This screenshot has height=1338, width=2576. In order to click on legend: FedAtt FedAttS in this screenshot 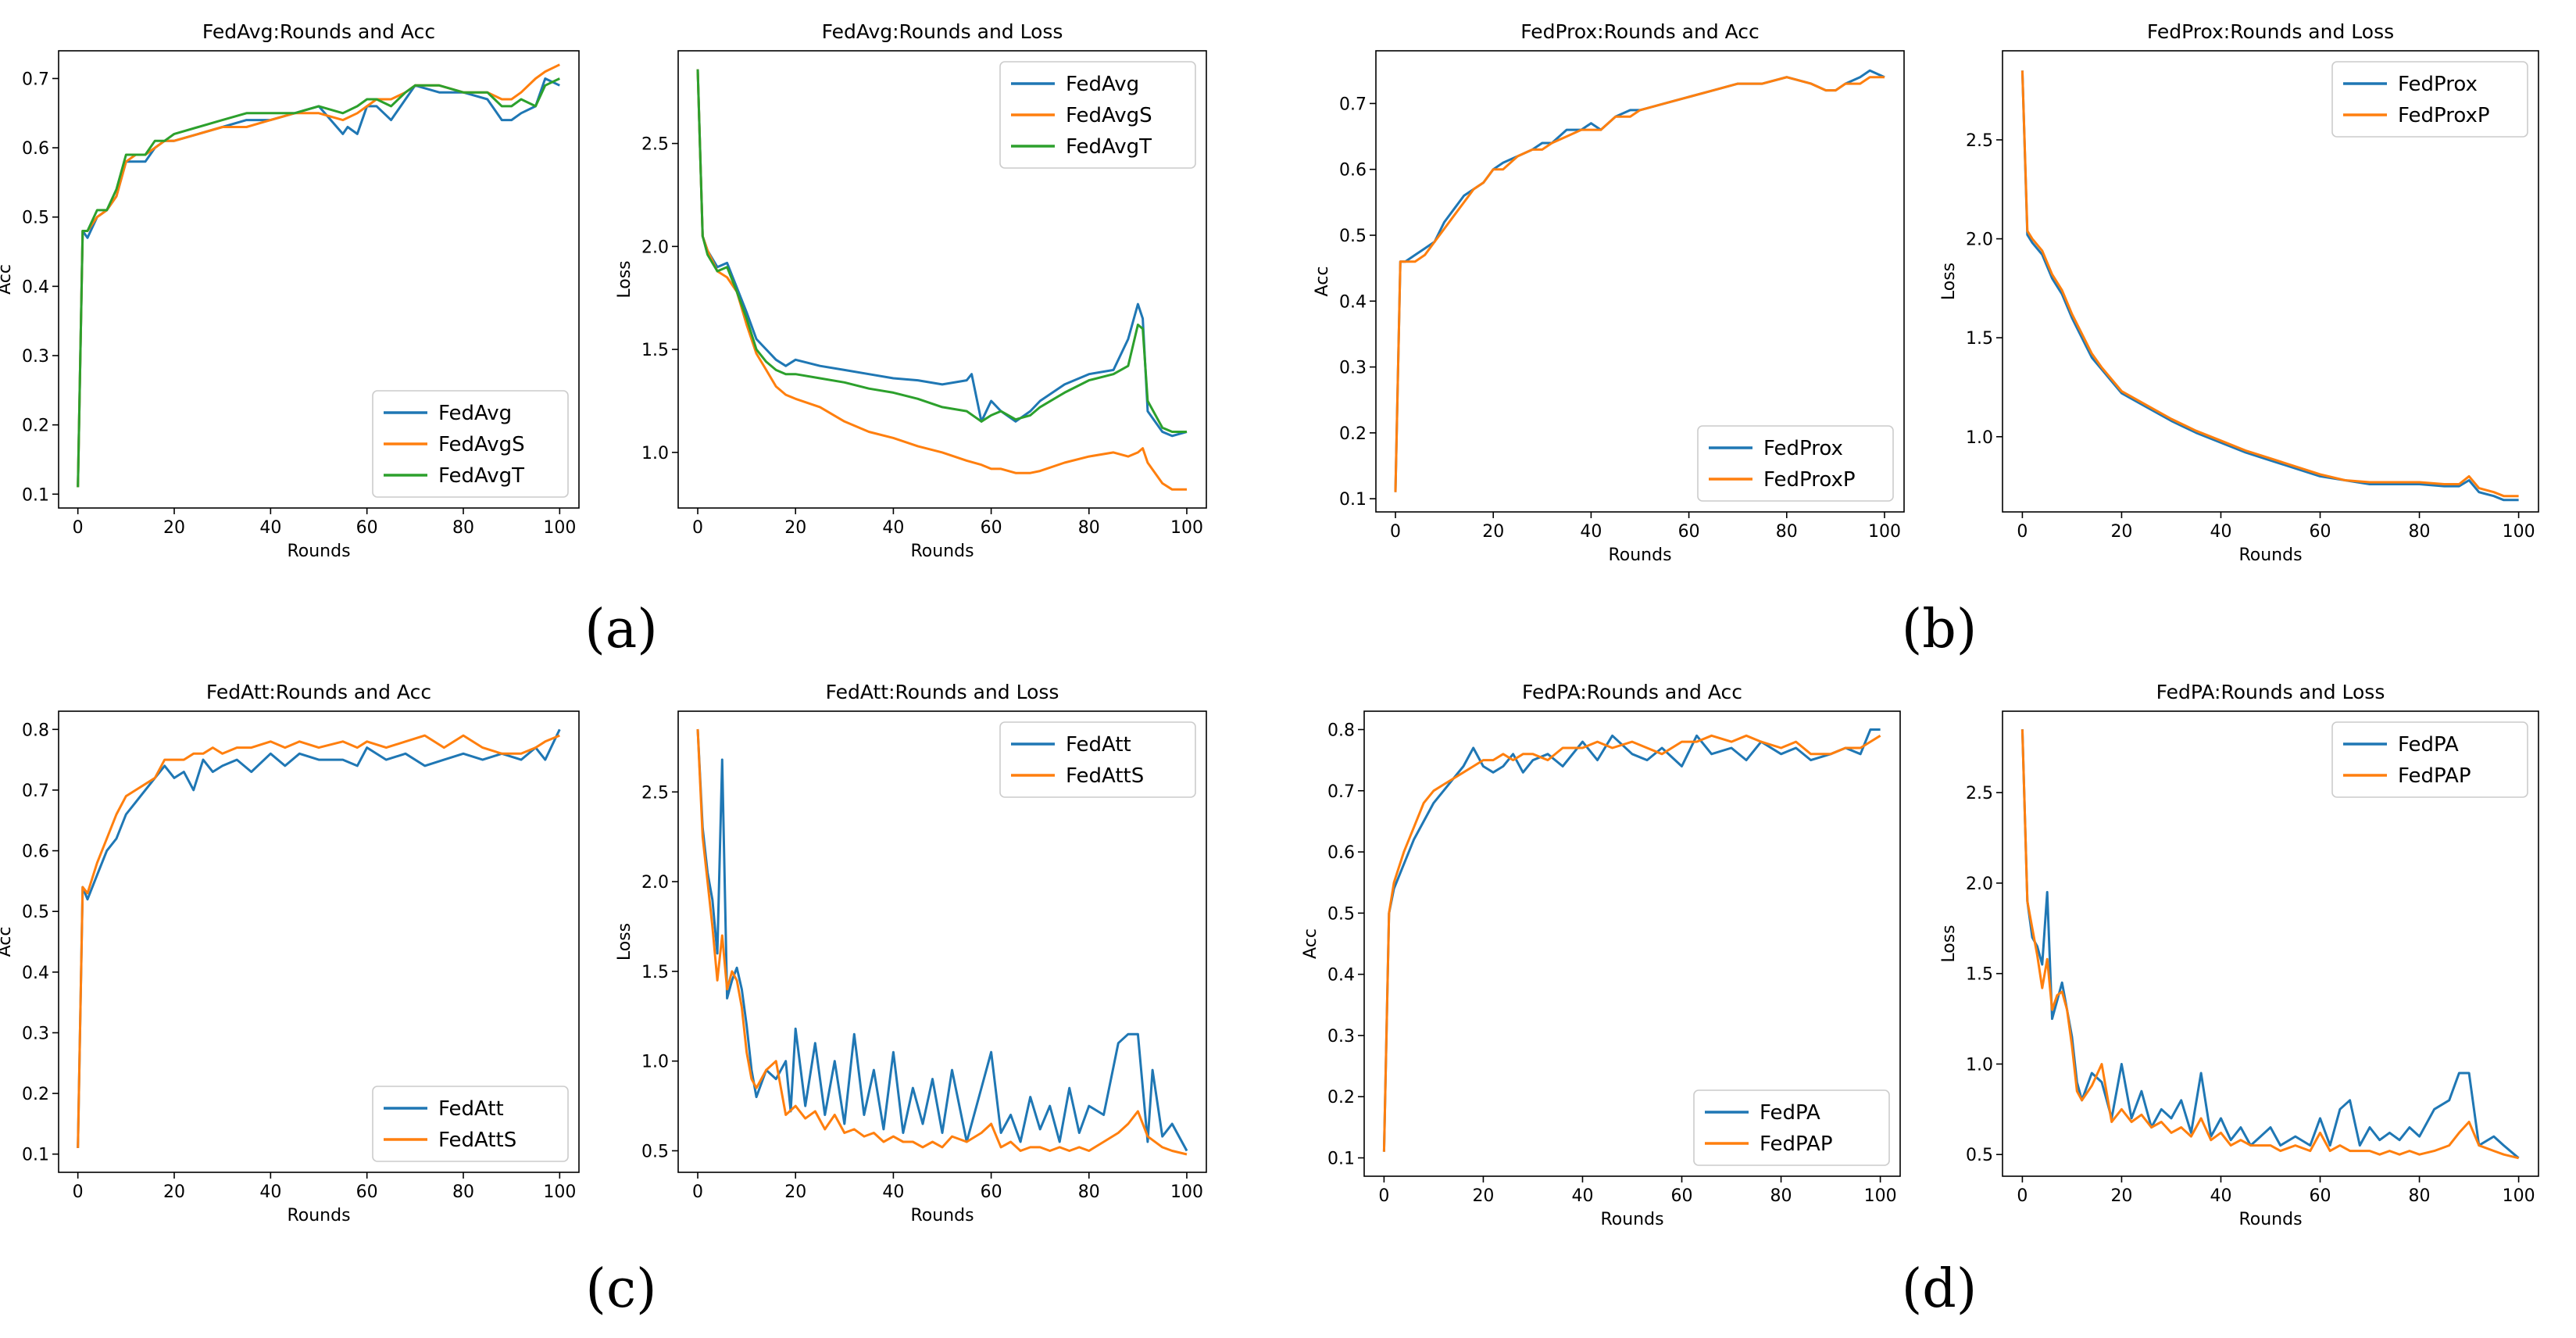, I will do `click(471, 1124)`.